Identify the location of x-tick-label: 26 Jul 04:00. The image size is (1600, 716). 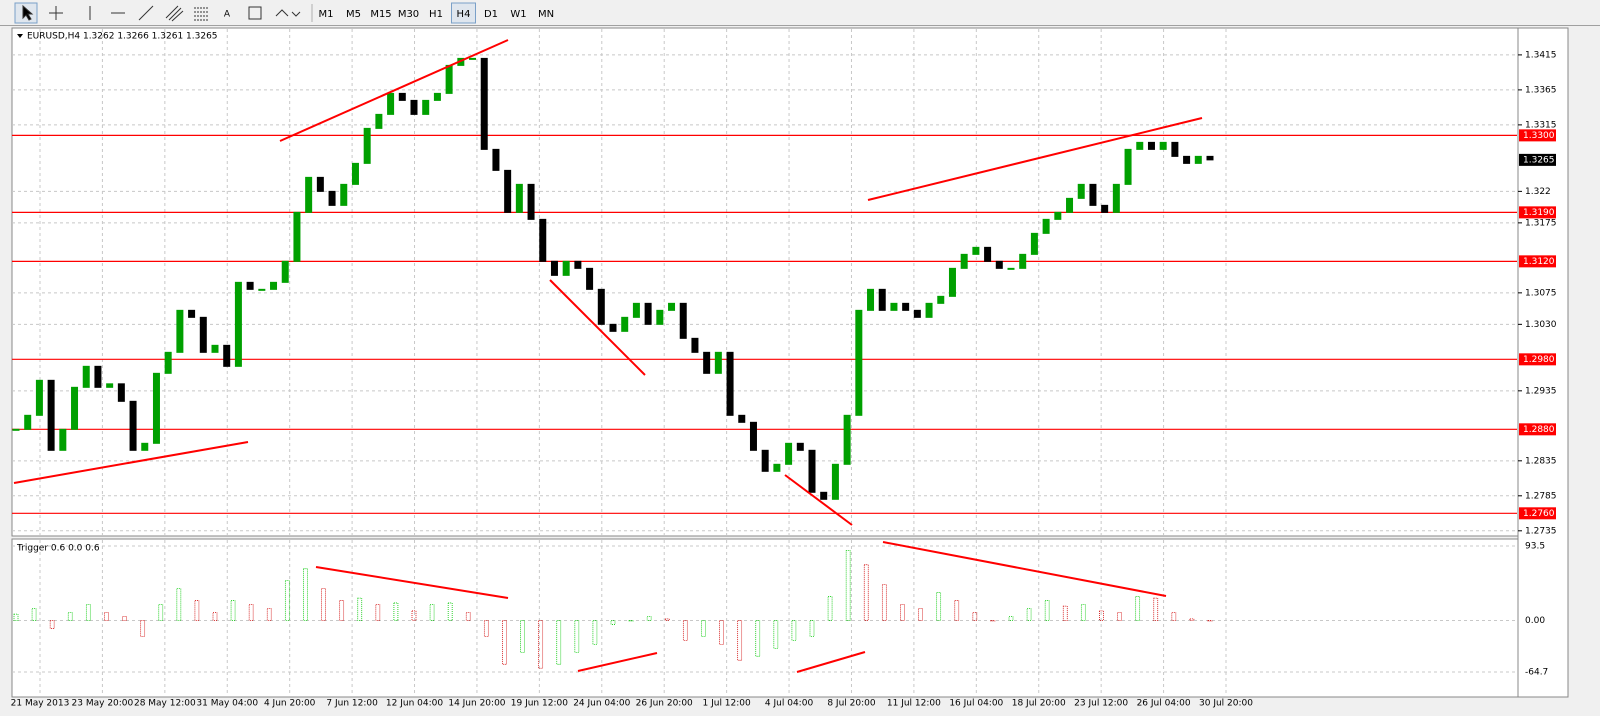
(1164, 704).